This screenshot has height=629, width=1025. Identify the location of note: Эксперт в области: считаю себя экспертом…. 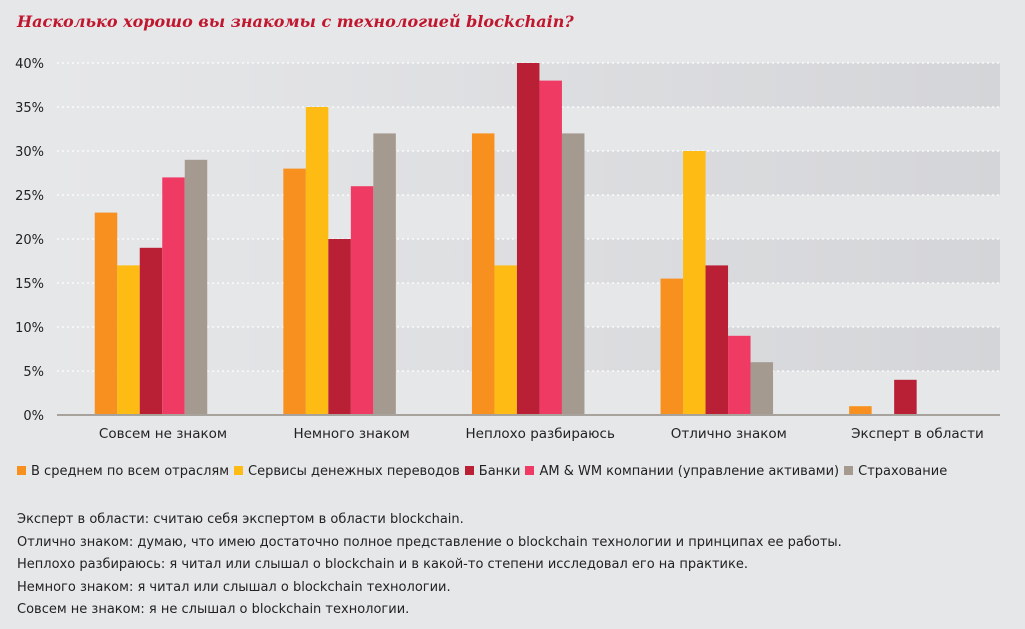
(240, 519).